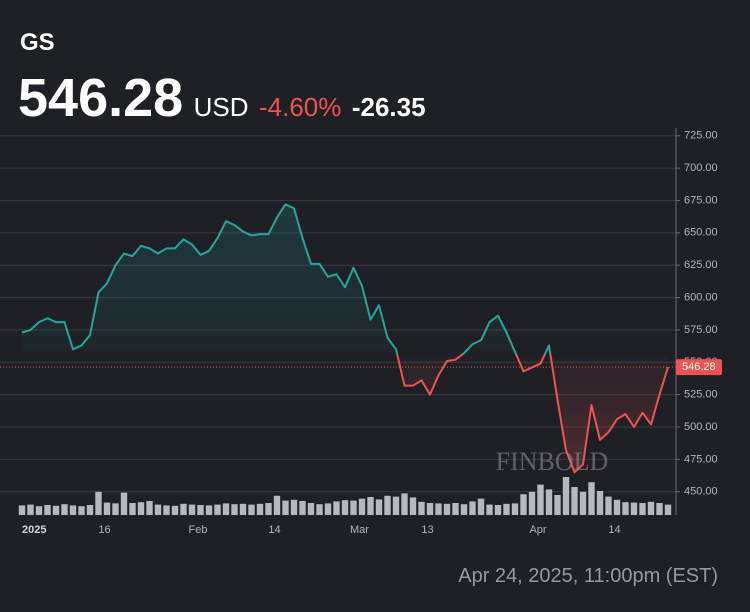 This screenshot has height=612, width=750. Describe the element at coordinates (701, 233) in the screenshot. I see `y-tick-label: 650.00` at that location.